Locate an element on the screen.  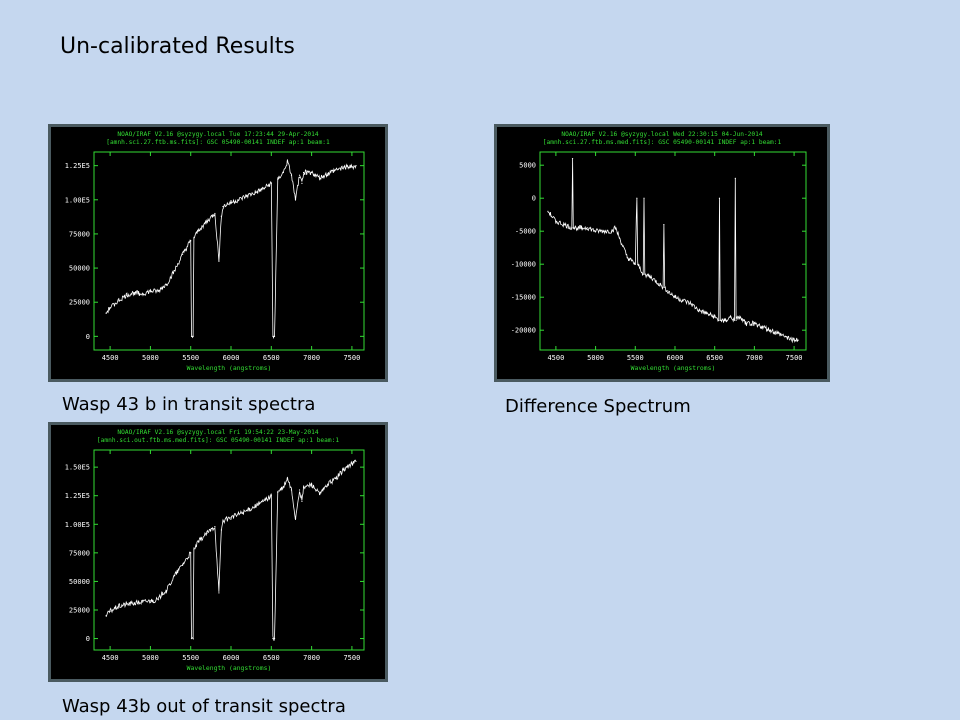
x-tick-label: 4500 is located at coordinates (555, 358).